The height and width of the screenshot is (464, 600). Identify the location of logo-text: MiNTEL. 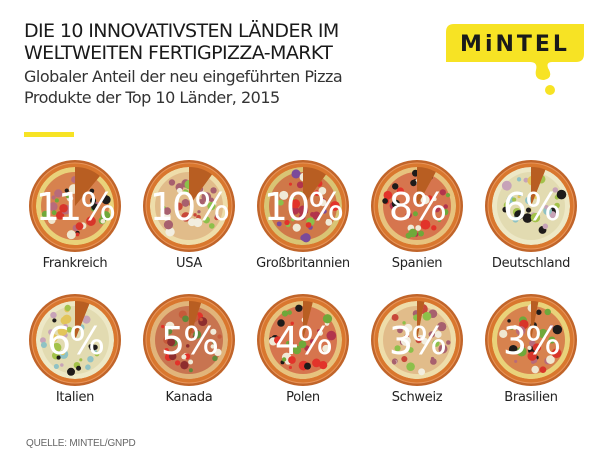
(515, 44).